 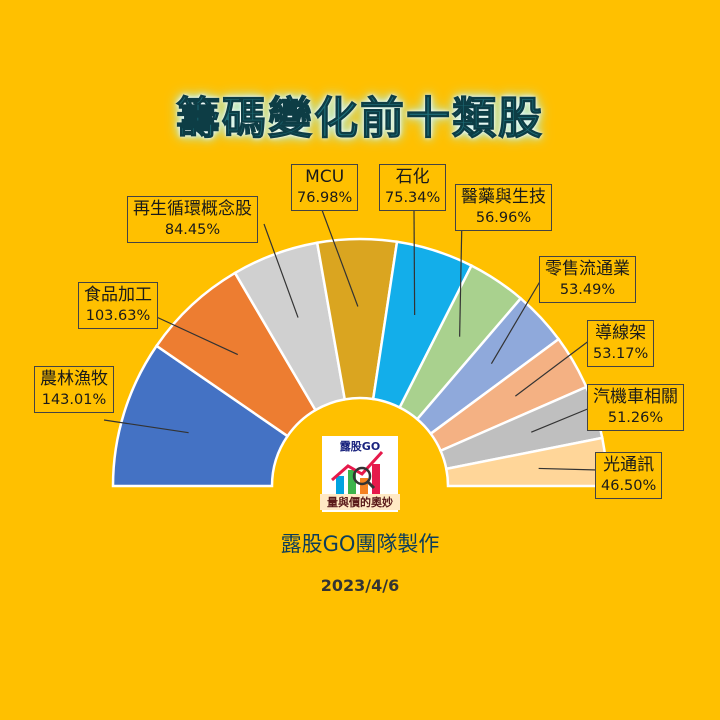 I want to click on data-label-category: 再生循環概念股, so click(x=192, y=209).